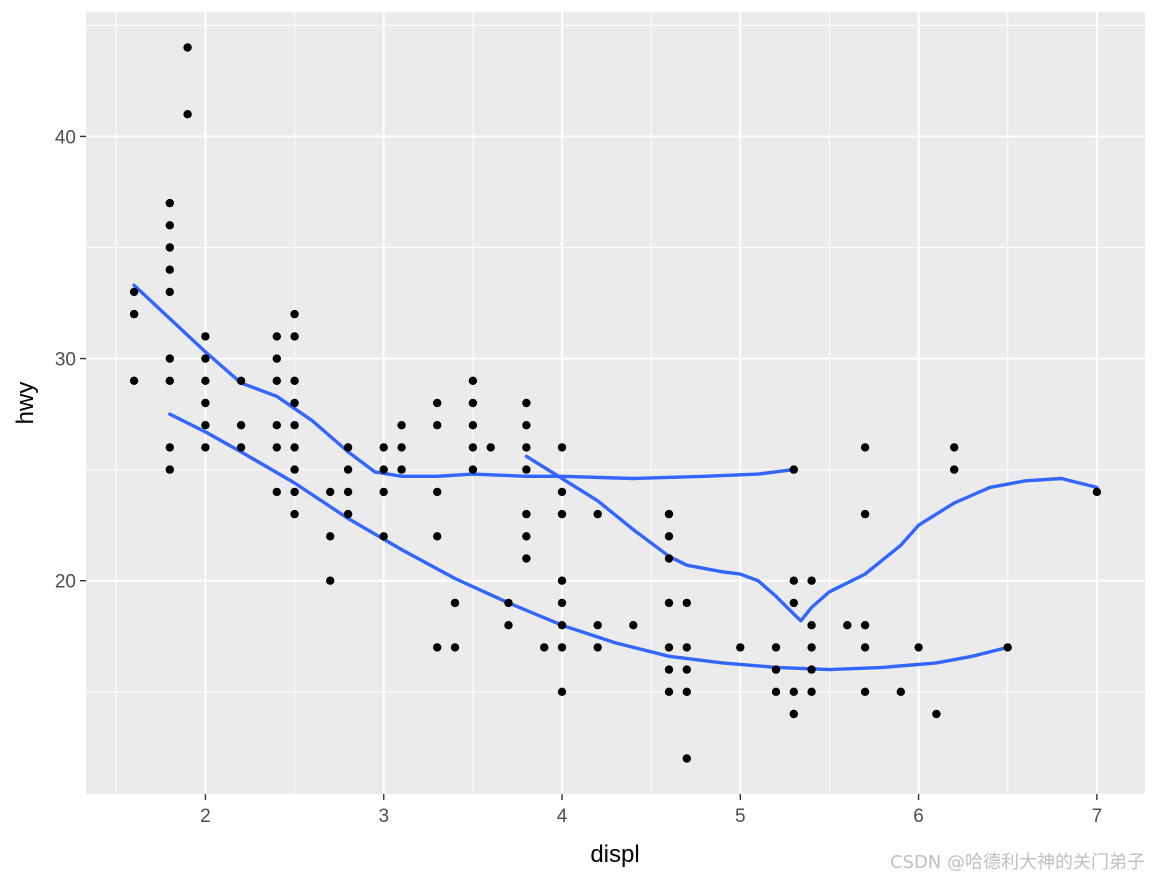 This screenshot has height=882, width=1152. Describe the element at coordinates (65, 137) in the screenshot. I see `y-tick-label: 40` at that location.